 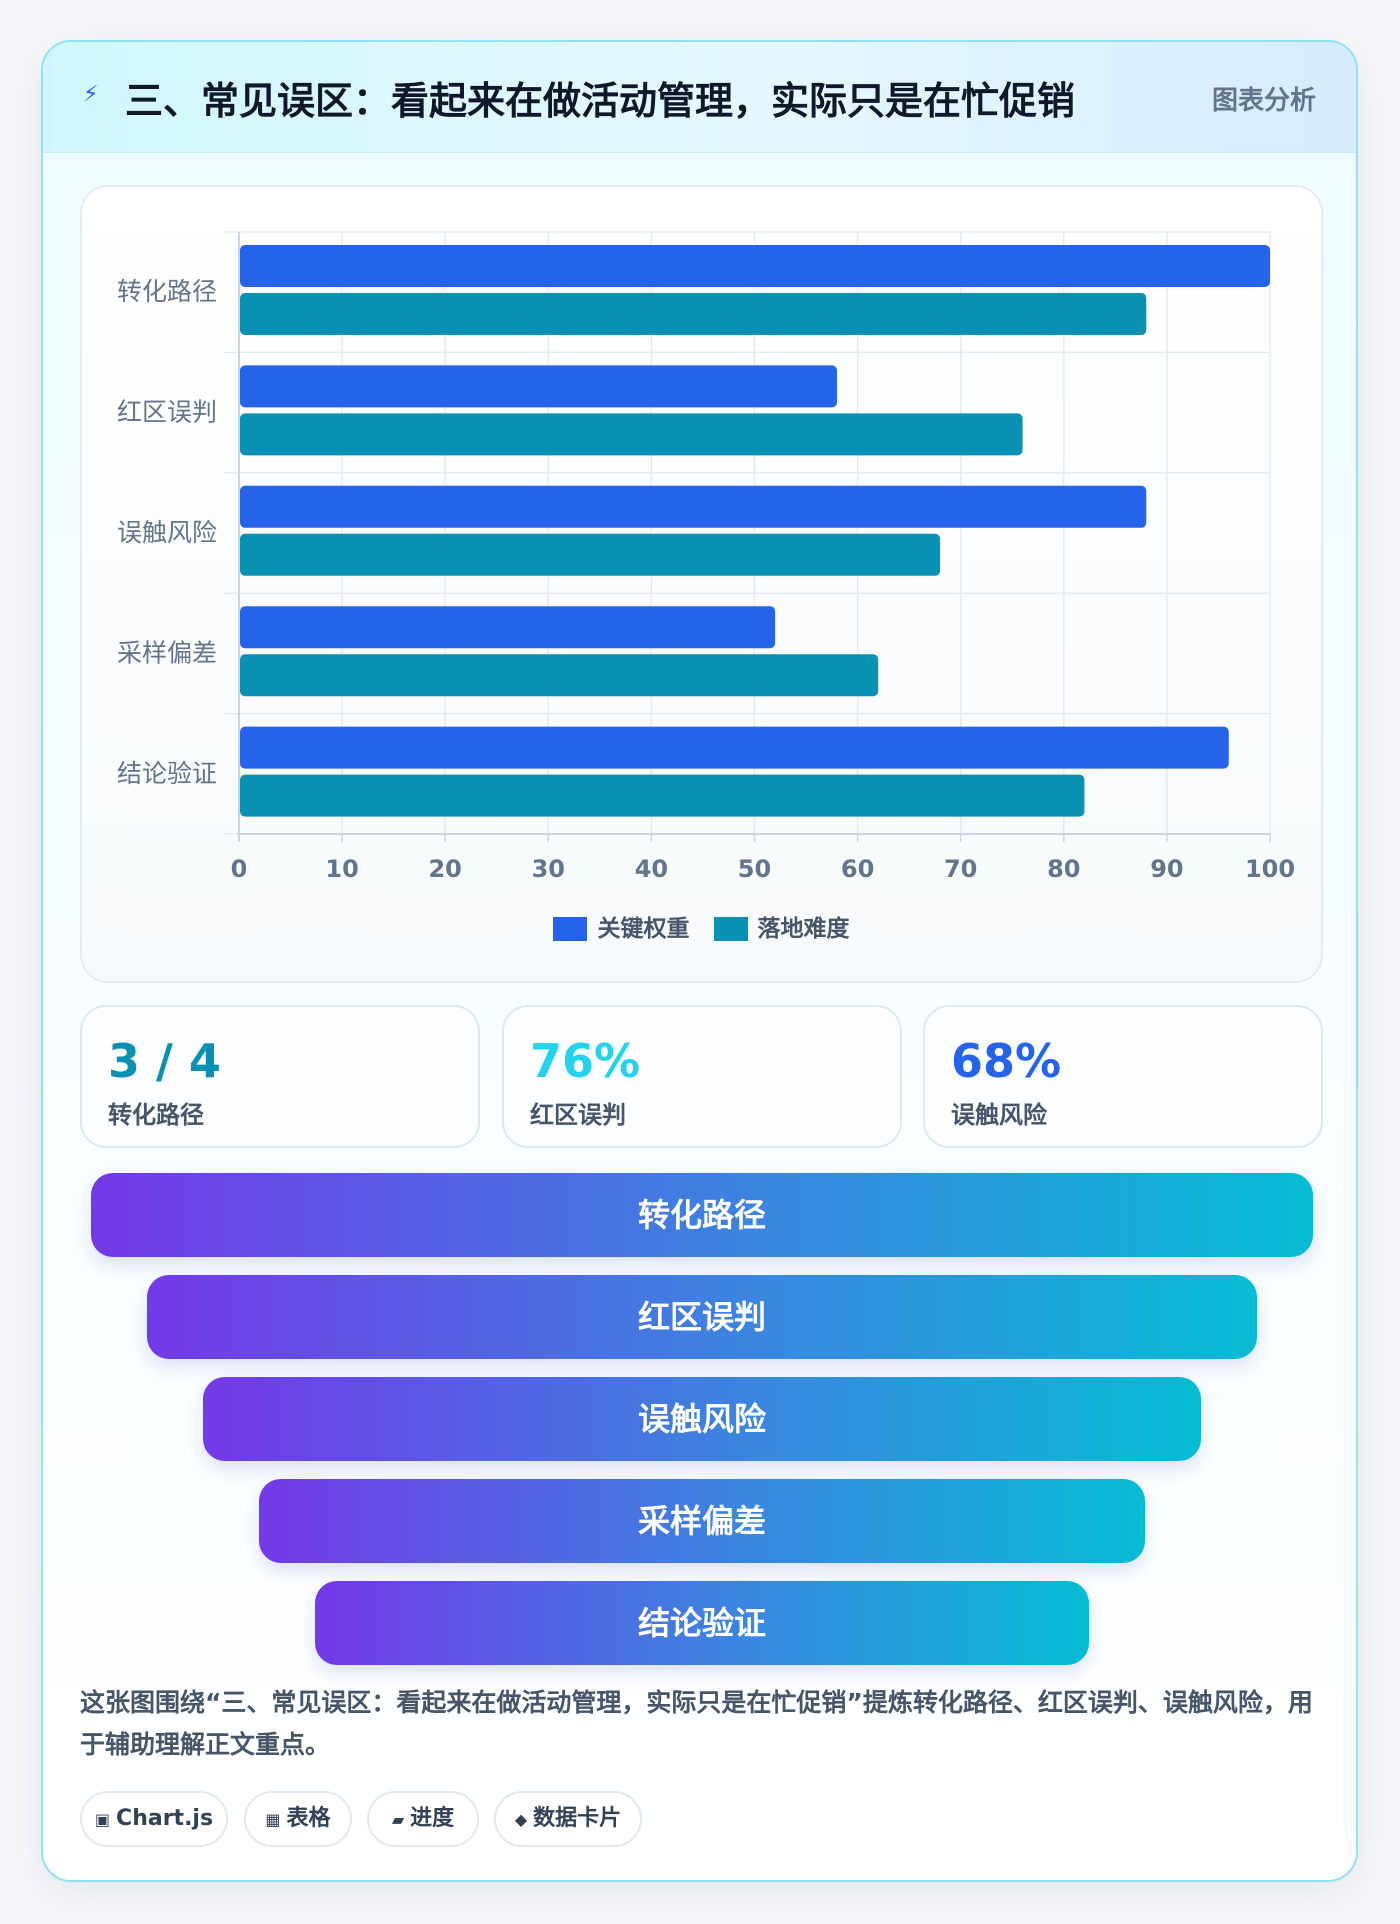 What do you see at coordinates (156, 1115) in the screenshot?
I see `stat-label: 转化路径` at bounding box center [156, 1115].